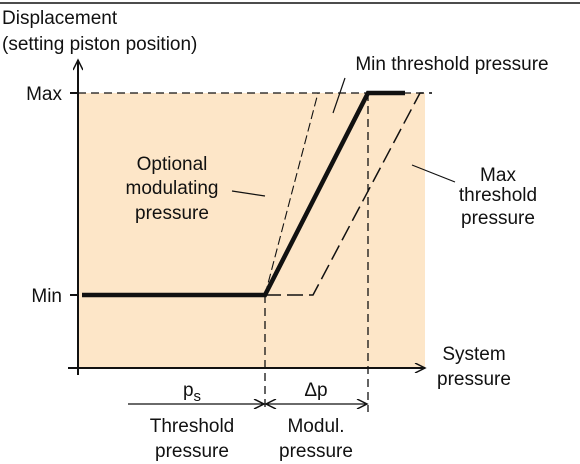 The height and width of the screenshot is (464, 580). What do you see at coordinates (192, 426) in the screenshot?
I see `dimension-caption: Threshold` at bounding box center [192, 426].